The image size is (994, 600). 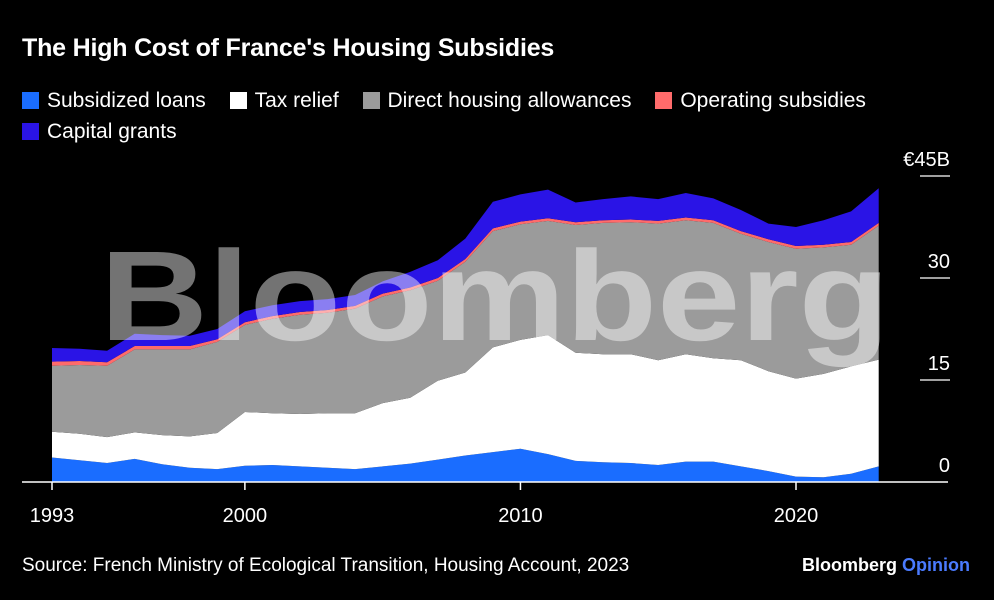 What do you see at coordinates (796, 516) in the screenshot?
I see `x-tick-label: 2020` at bounding box center [796, 516].